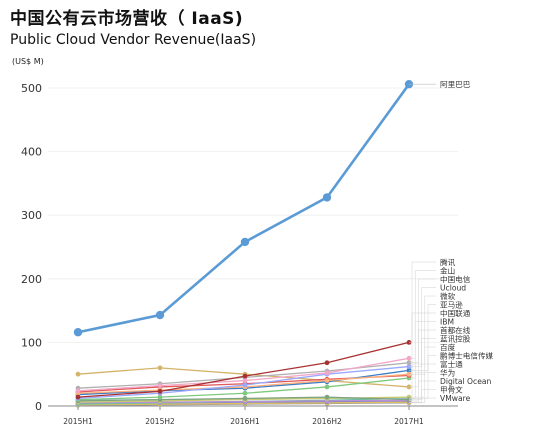  I want to click on series-label: 蓝讯控股, so click(455, 339).